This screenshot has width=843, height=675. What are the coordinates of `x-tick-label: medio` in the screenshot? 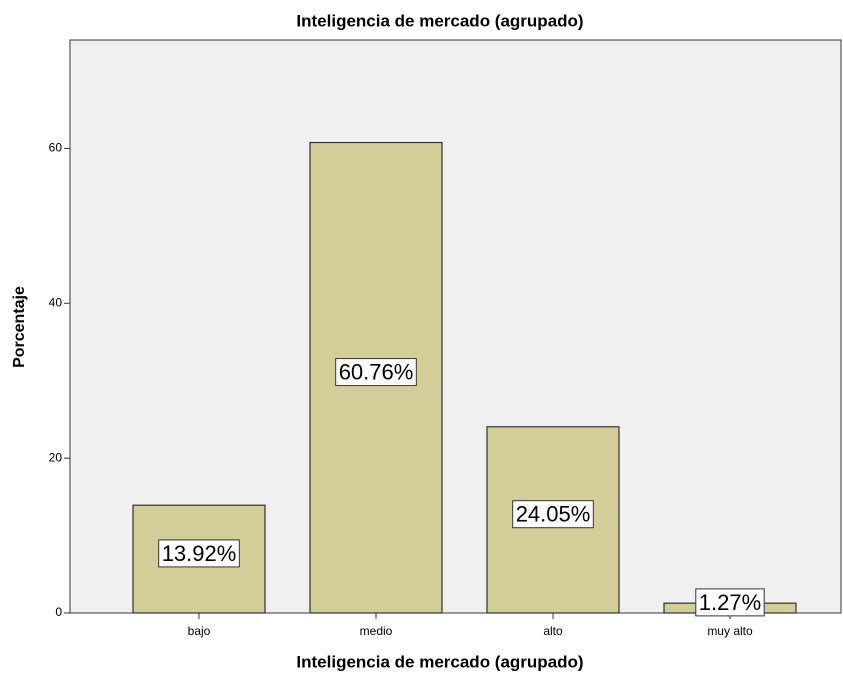 It's located at (376, 631).